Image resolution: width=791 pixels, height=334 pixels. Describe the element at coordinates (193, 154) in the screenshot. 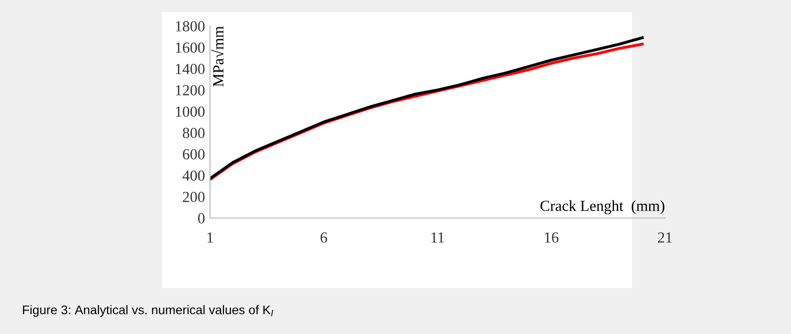

I see `y-tick-label: 600` at that location.